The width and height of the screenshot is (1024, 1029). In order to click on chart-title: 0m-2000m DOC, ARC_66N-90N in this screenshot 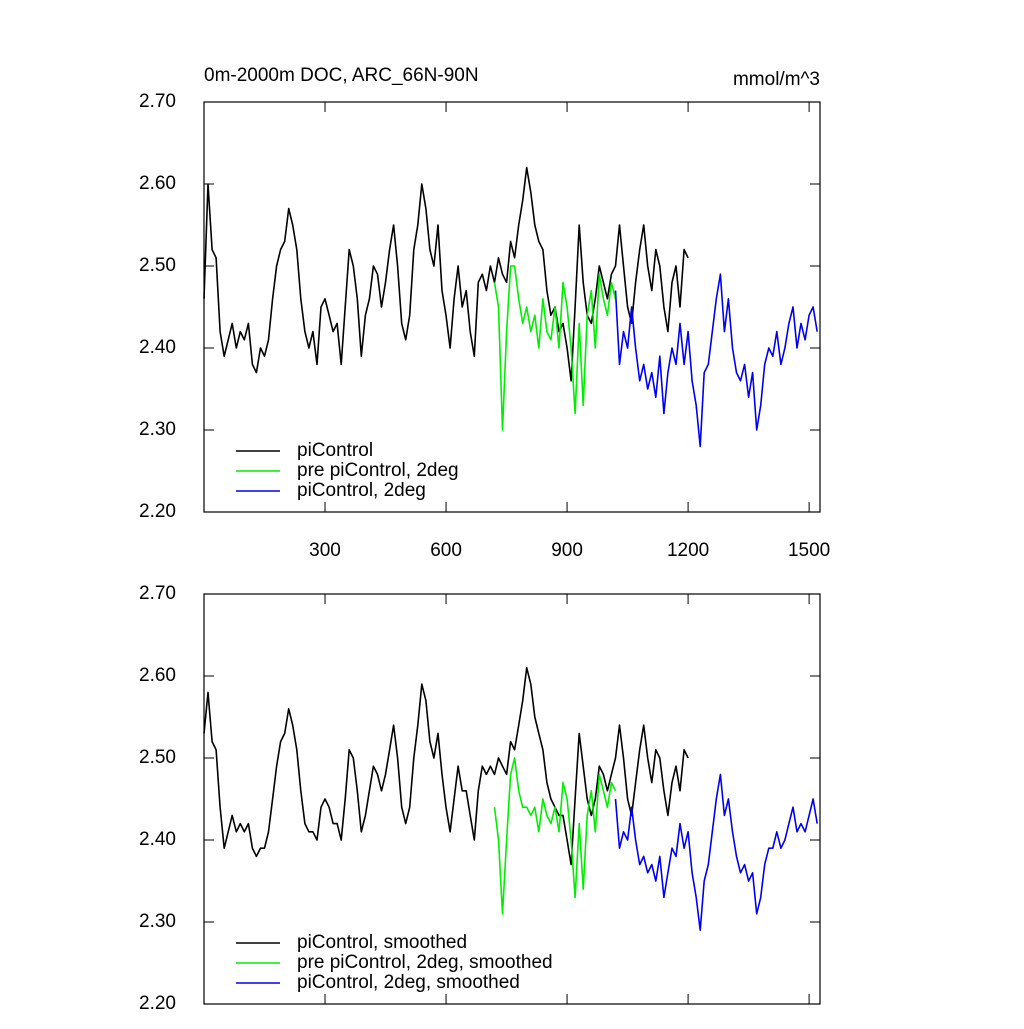, I will do `click(341, 75)`.